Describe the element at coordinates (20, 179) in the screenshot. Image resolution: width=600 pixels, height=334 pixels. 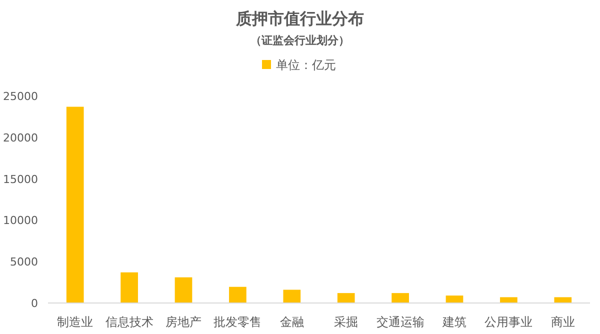
I see `y-tick-label: 15000` at that location.